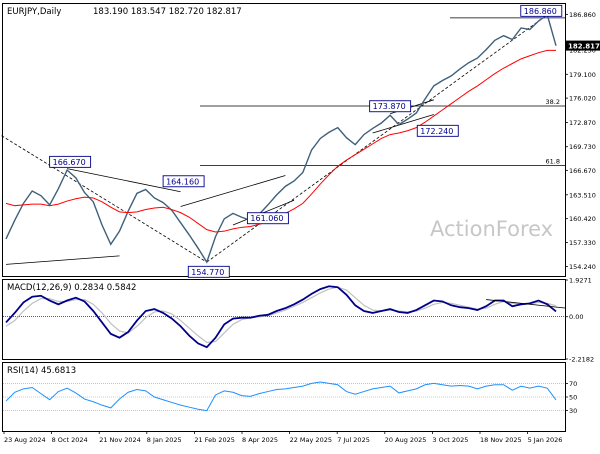 Image resolution: width=600 pixels, height=454 pixels. I want to click on rsi-title: RSI(14) 45.6813, so click(41, 371).